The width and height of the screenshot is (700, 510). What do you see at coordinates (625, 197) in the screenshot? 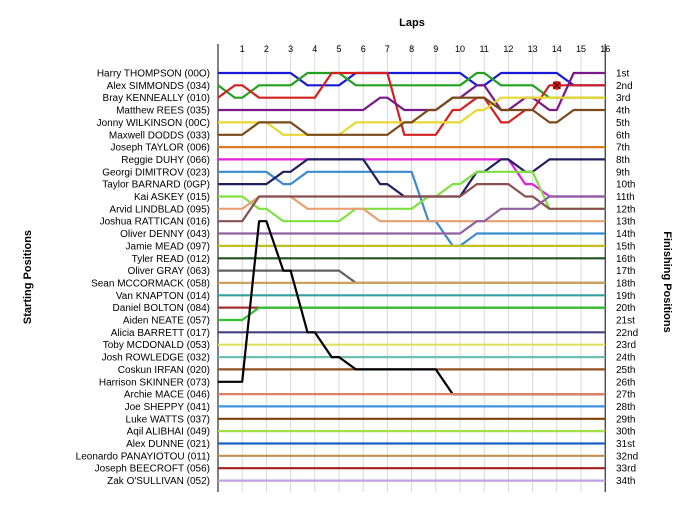
I see `finishing-position-label: 11th` at bounding box center [625, 197].